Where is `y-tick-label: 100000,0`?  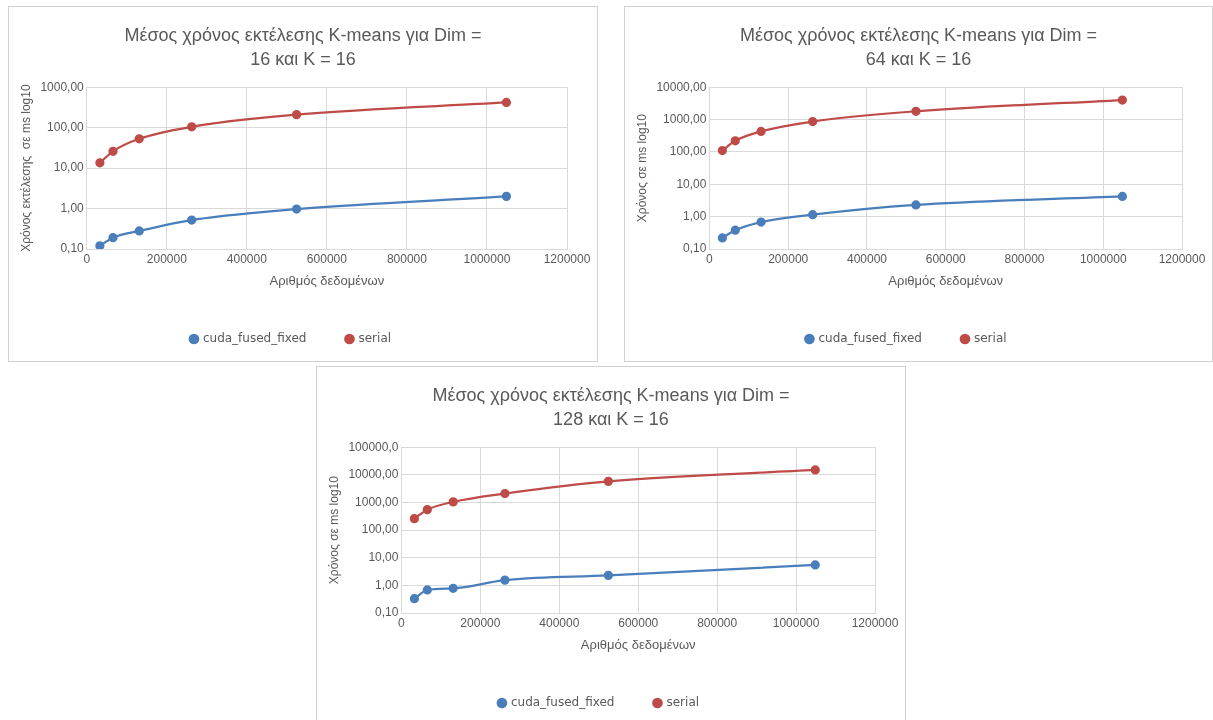
y-tick-label: 100000,0 is located at coordinates (373, 446).